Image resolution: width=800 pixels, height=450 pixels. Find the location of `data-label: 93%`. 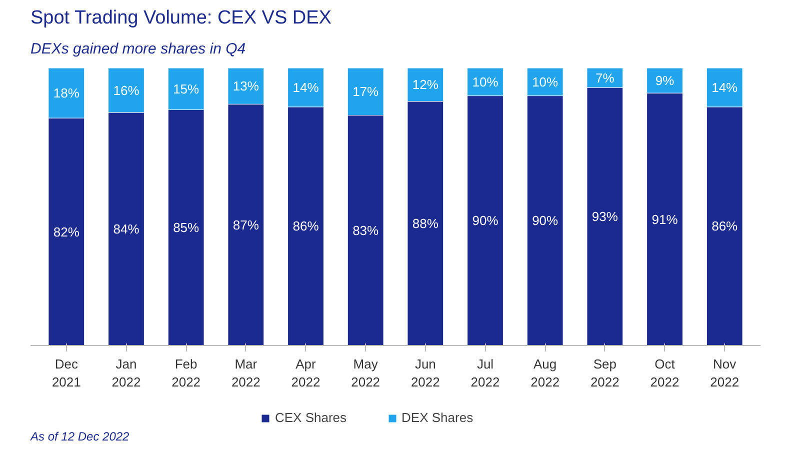

data-label: 93% is located at coordinates (605, 216).